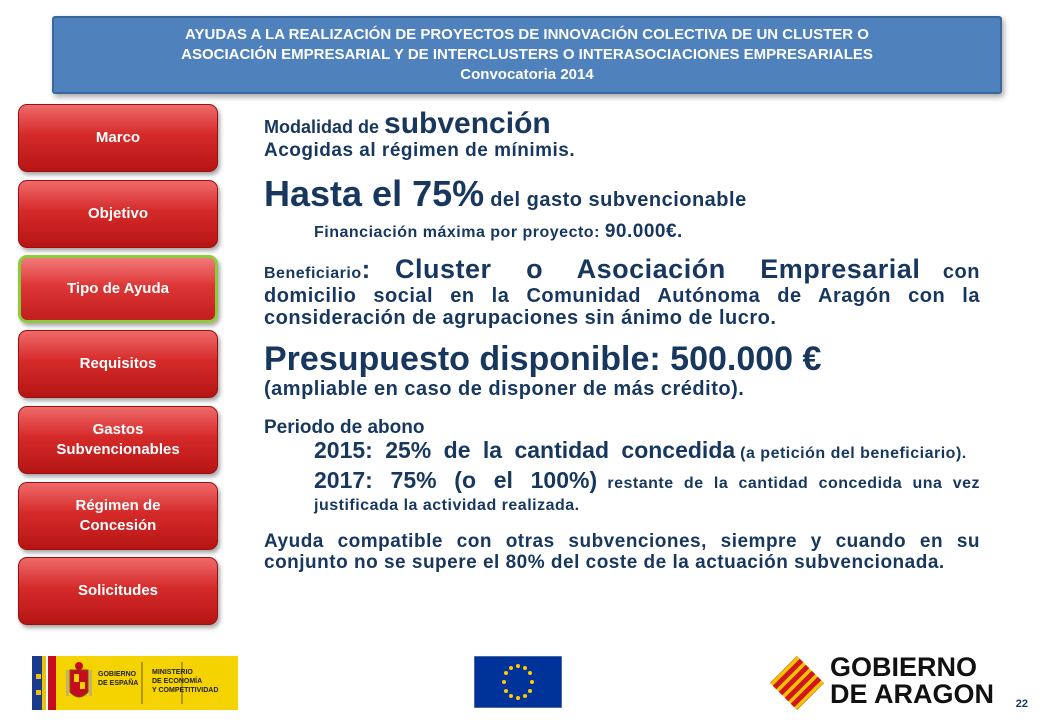  Describe the element at coordinates (459, 232) in the screenshot. I see `financiacion-label: Financiación máxima por proyecto:` at that location.